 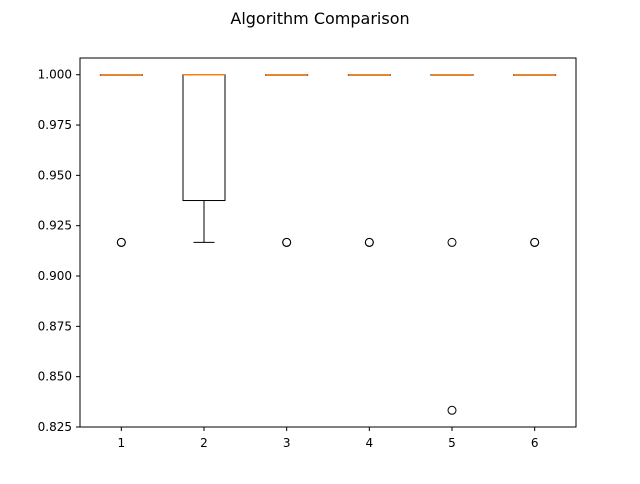 What do you see at coordinates (55, 326) in the screenshot?
I see `y-tick-label: 0.875` at bounding box center [55, 326].